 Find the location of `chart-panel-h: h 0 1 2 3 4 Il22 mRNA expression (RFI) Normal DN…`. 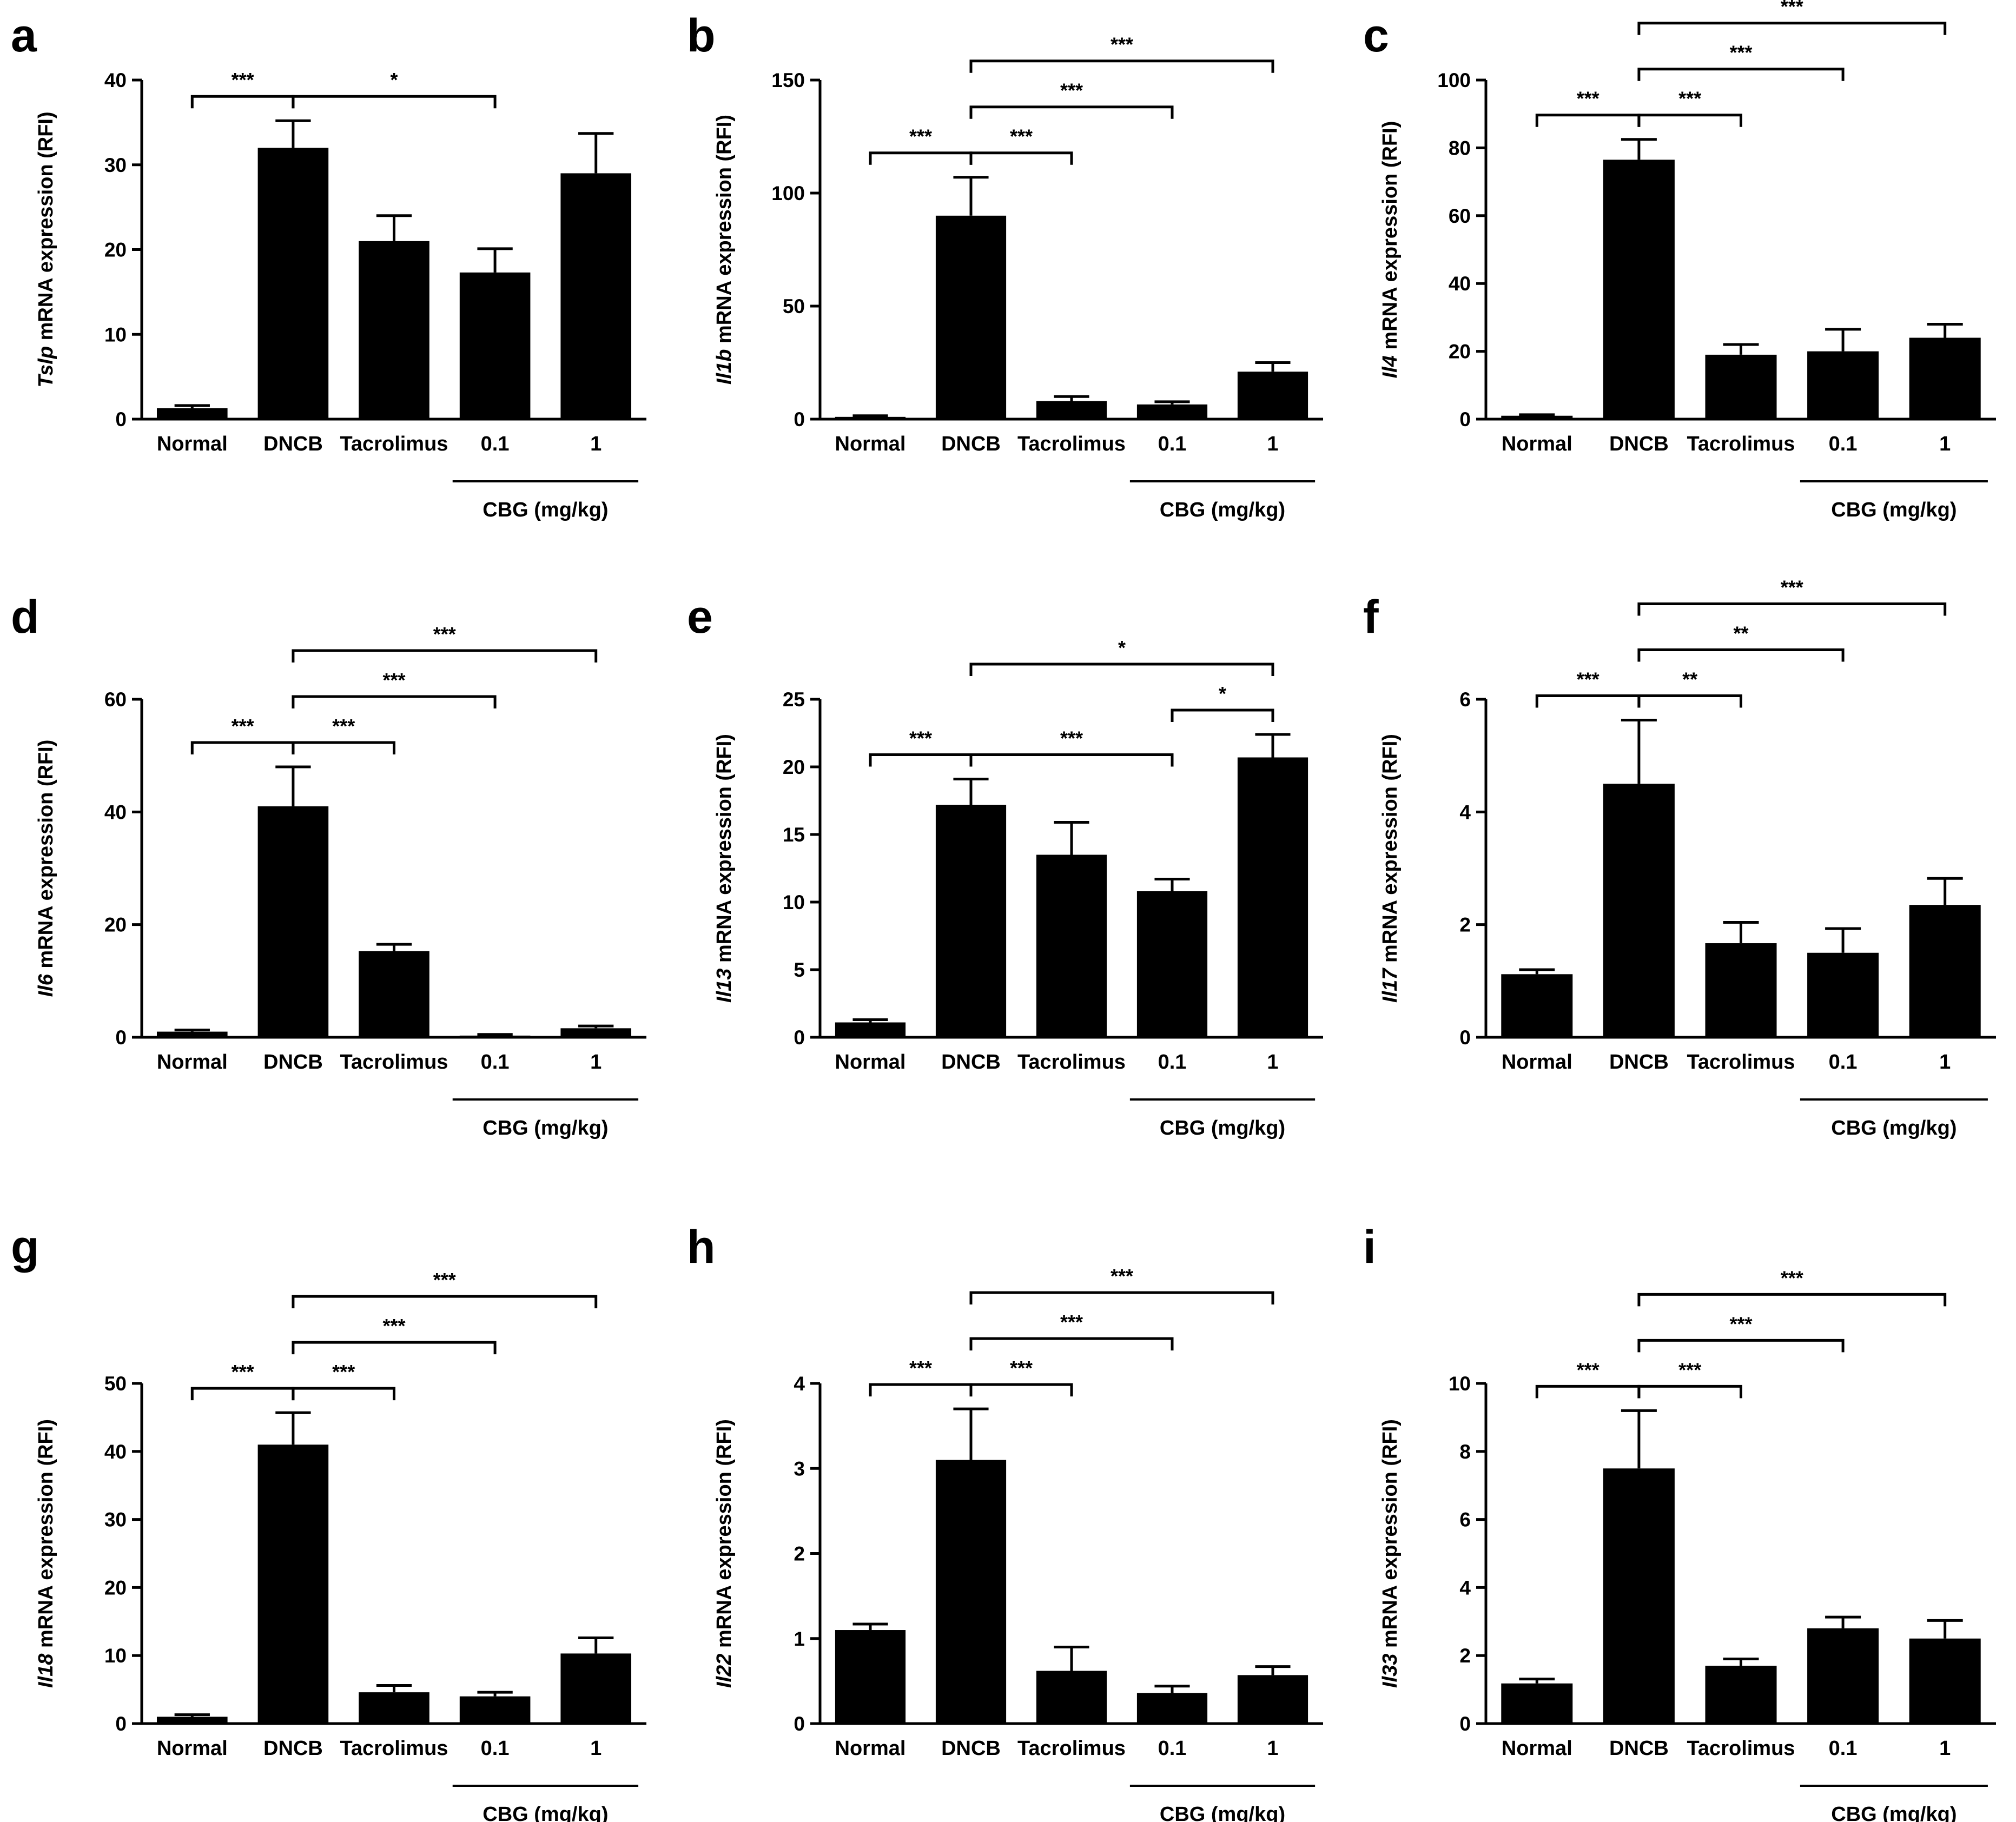

chart-panel-h: h 0 1 2 3 4 Il22 mRNA expression (RFI) Normal DN… is located at coordinates (1005, 1521).